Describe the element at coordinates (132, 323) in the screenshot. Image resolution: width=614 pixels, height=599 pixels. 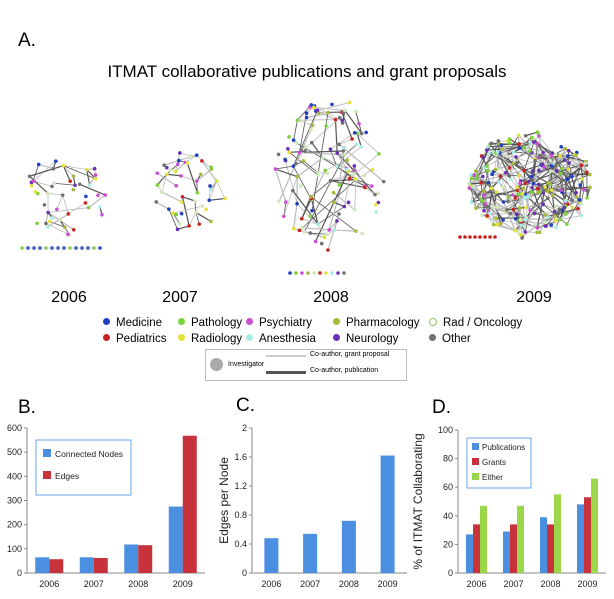
I see `legend-medicine: Medicine` at that location.